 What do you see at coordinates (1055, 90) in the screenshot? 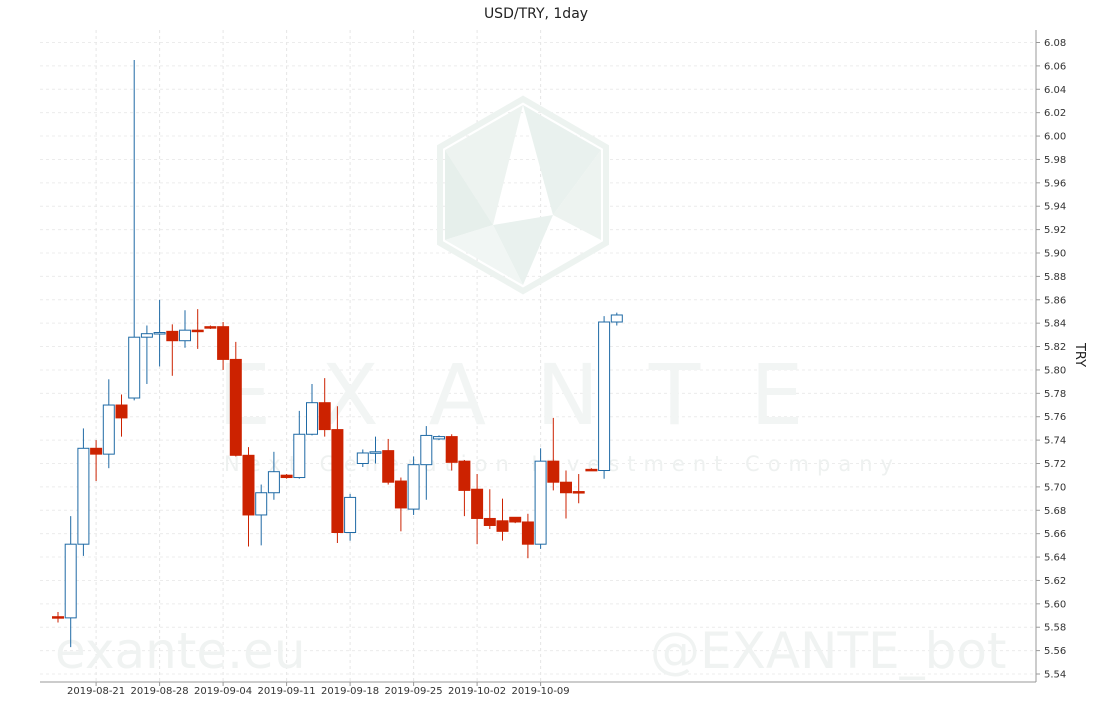
I see `y-tick-label: 6.04` at bounding box center [1055, 90].